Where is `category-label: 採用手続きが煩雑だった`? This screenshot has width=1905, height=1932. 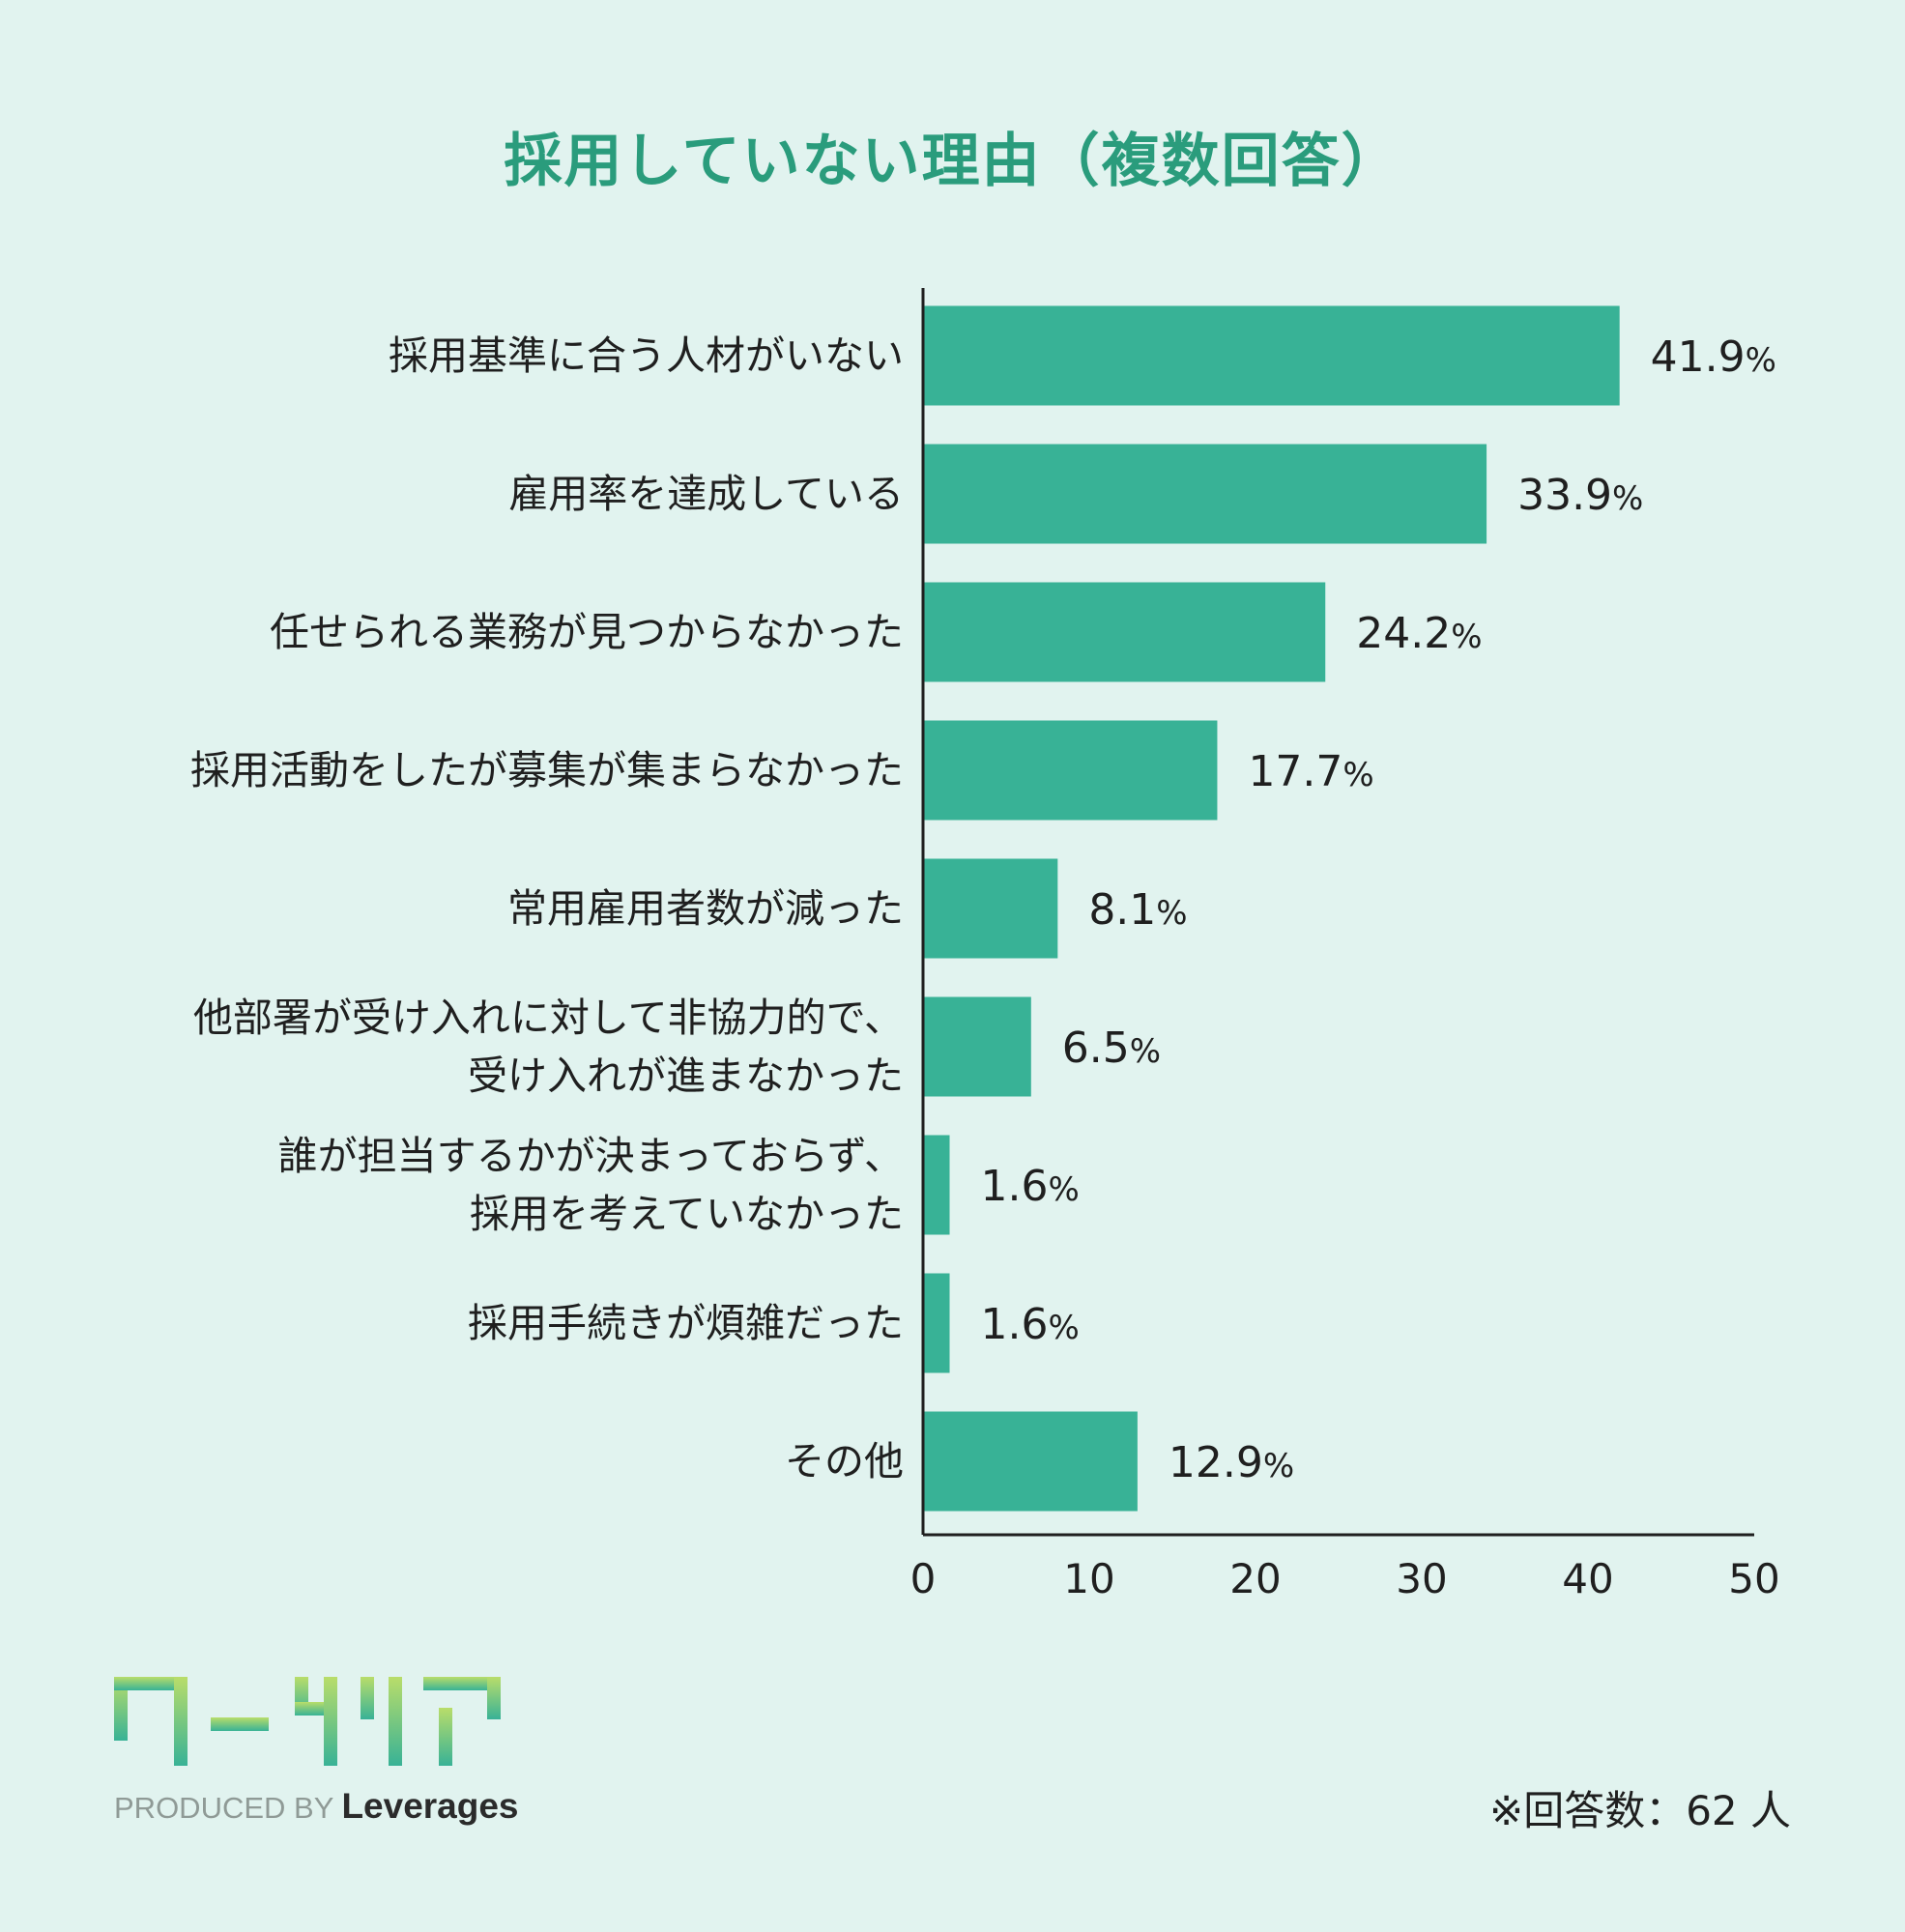
category-label: 採用手続きが煩雑だった is located at coordinates (686, 1323).